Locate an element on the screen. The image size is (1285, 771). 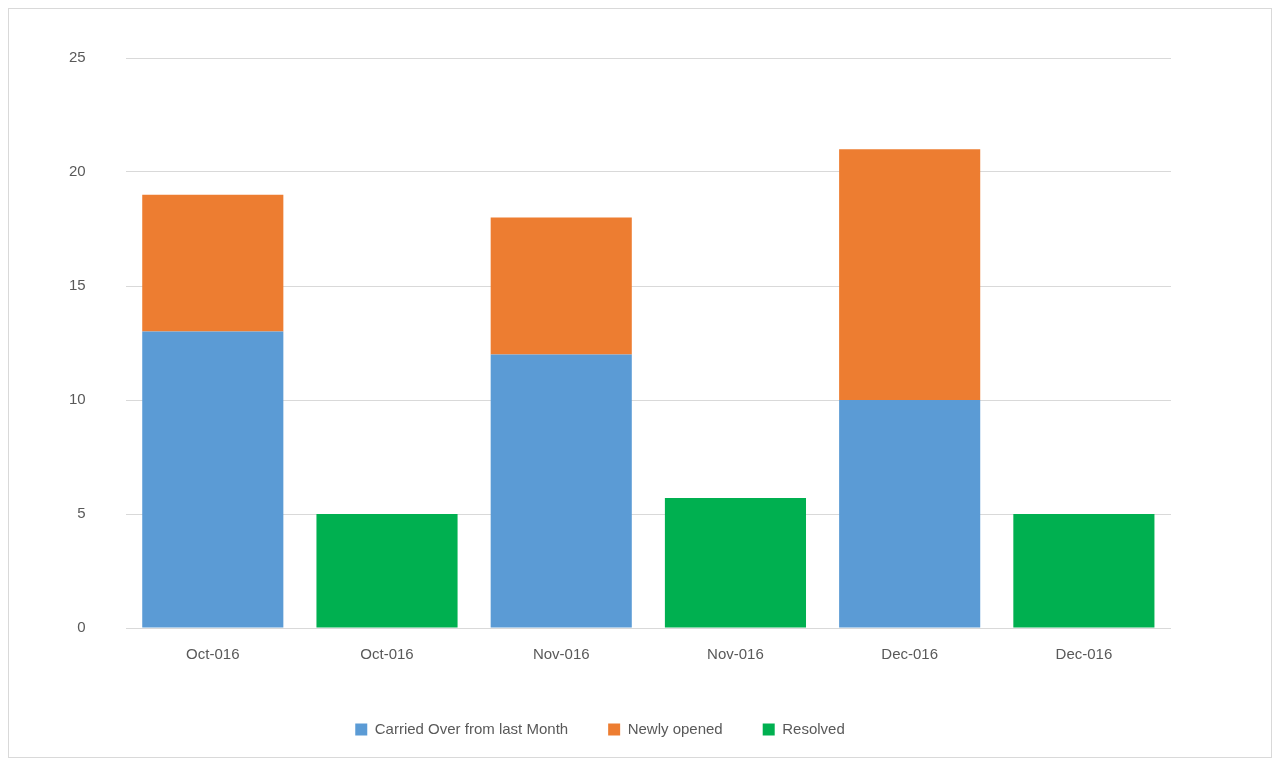
legend-label: Resolved is located at coordinates (813, 728).